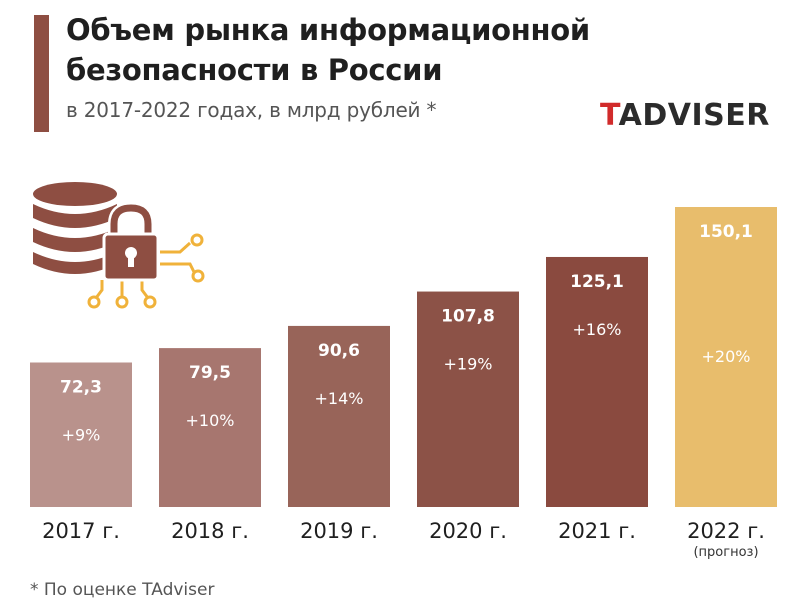 The height and width of the screenshot is (609, 801). I want to click on x-tick-label: 2021 г., so click(597, 531).